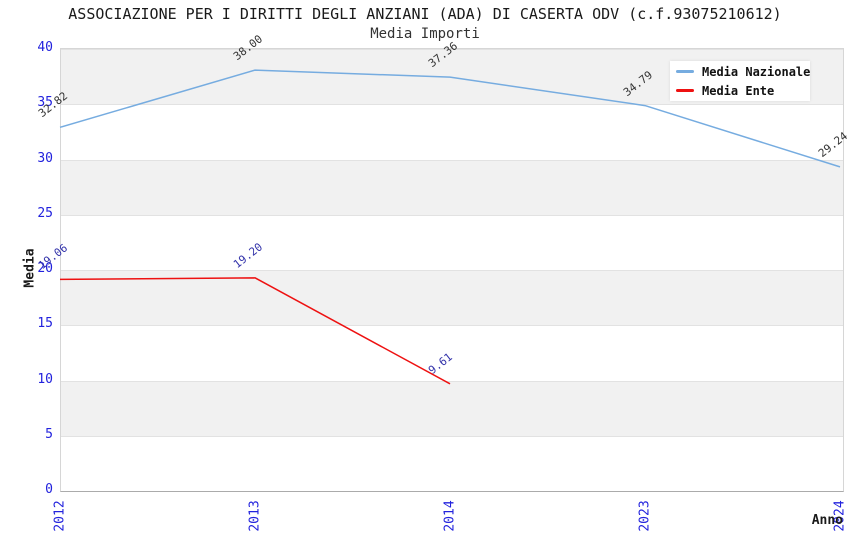 This screenshot has width=850, height=550. Describe the element at coordinates (60, 516) in the screenshot. I see `x-tick-label: 2012` at that location.